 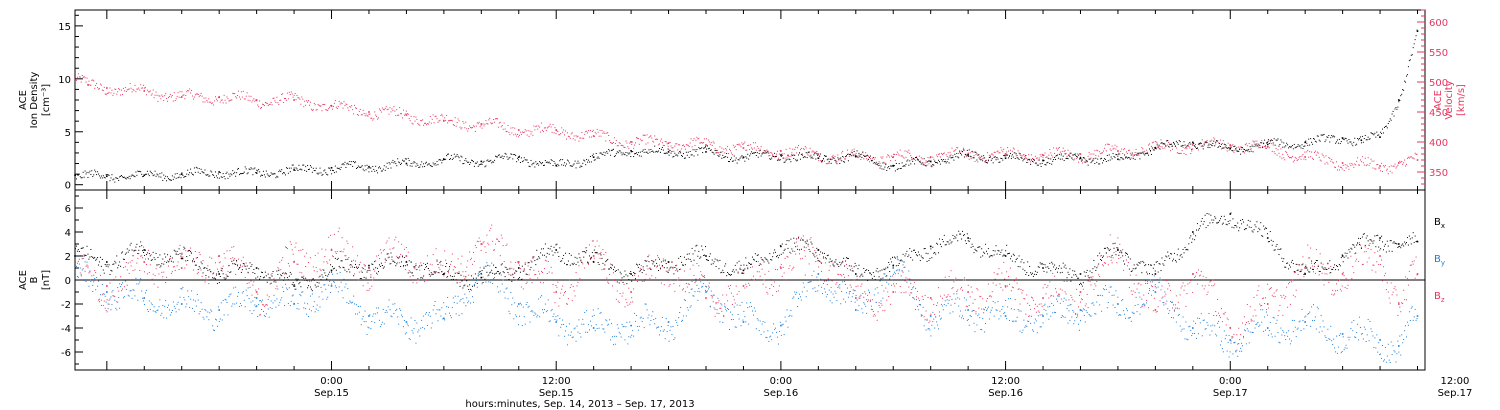 I want to click on data-point-bz, so click(x=893, y=292).